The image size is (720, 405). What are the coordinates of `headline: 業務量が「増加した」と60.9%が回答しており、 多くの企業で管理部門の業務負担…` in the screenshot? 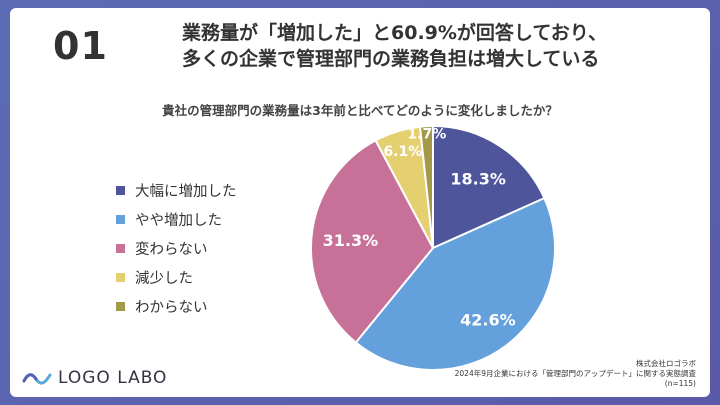 It's located at (442, 46).